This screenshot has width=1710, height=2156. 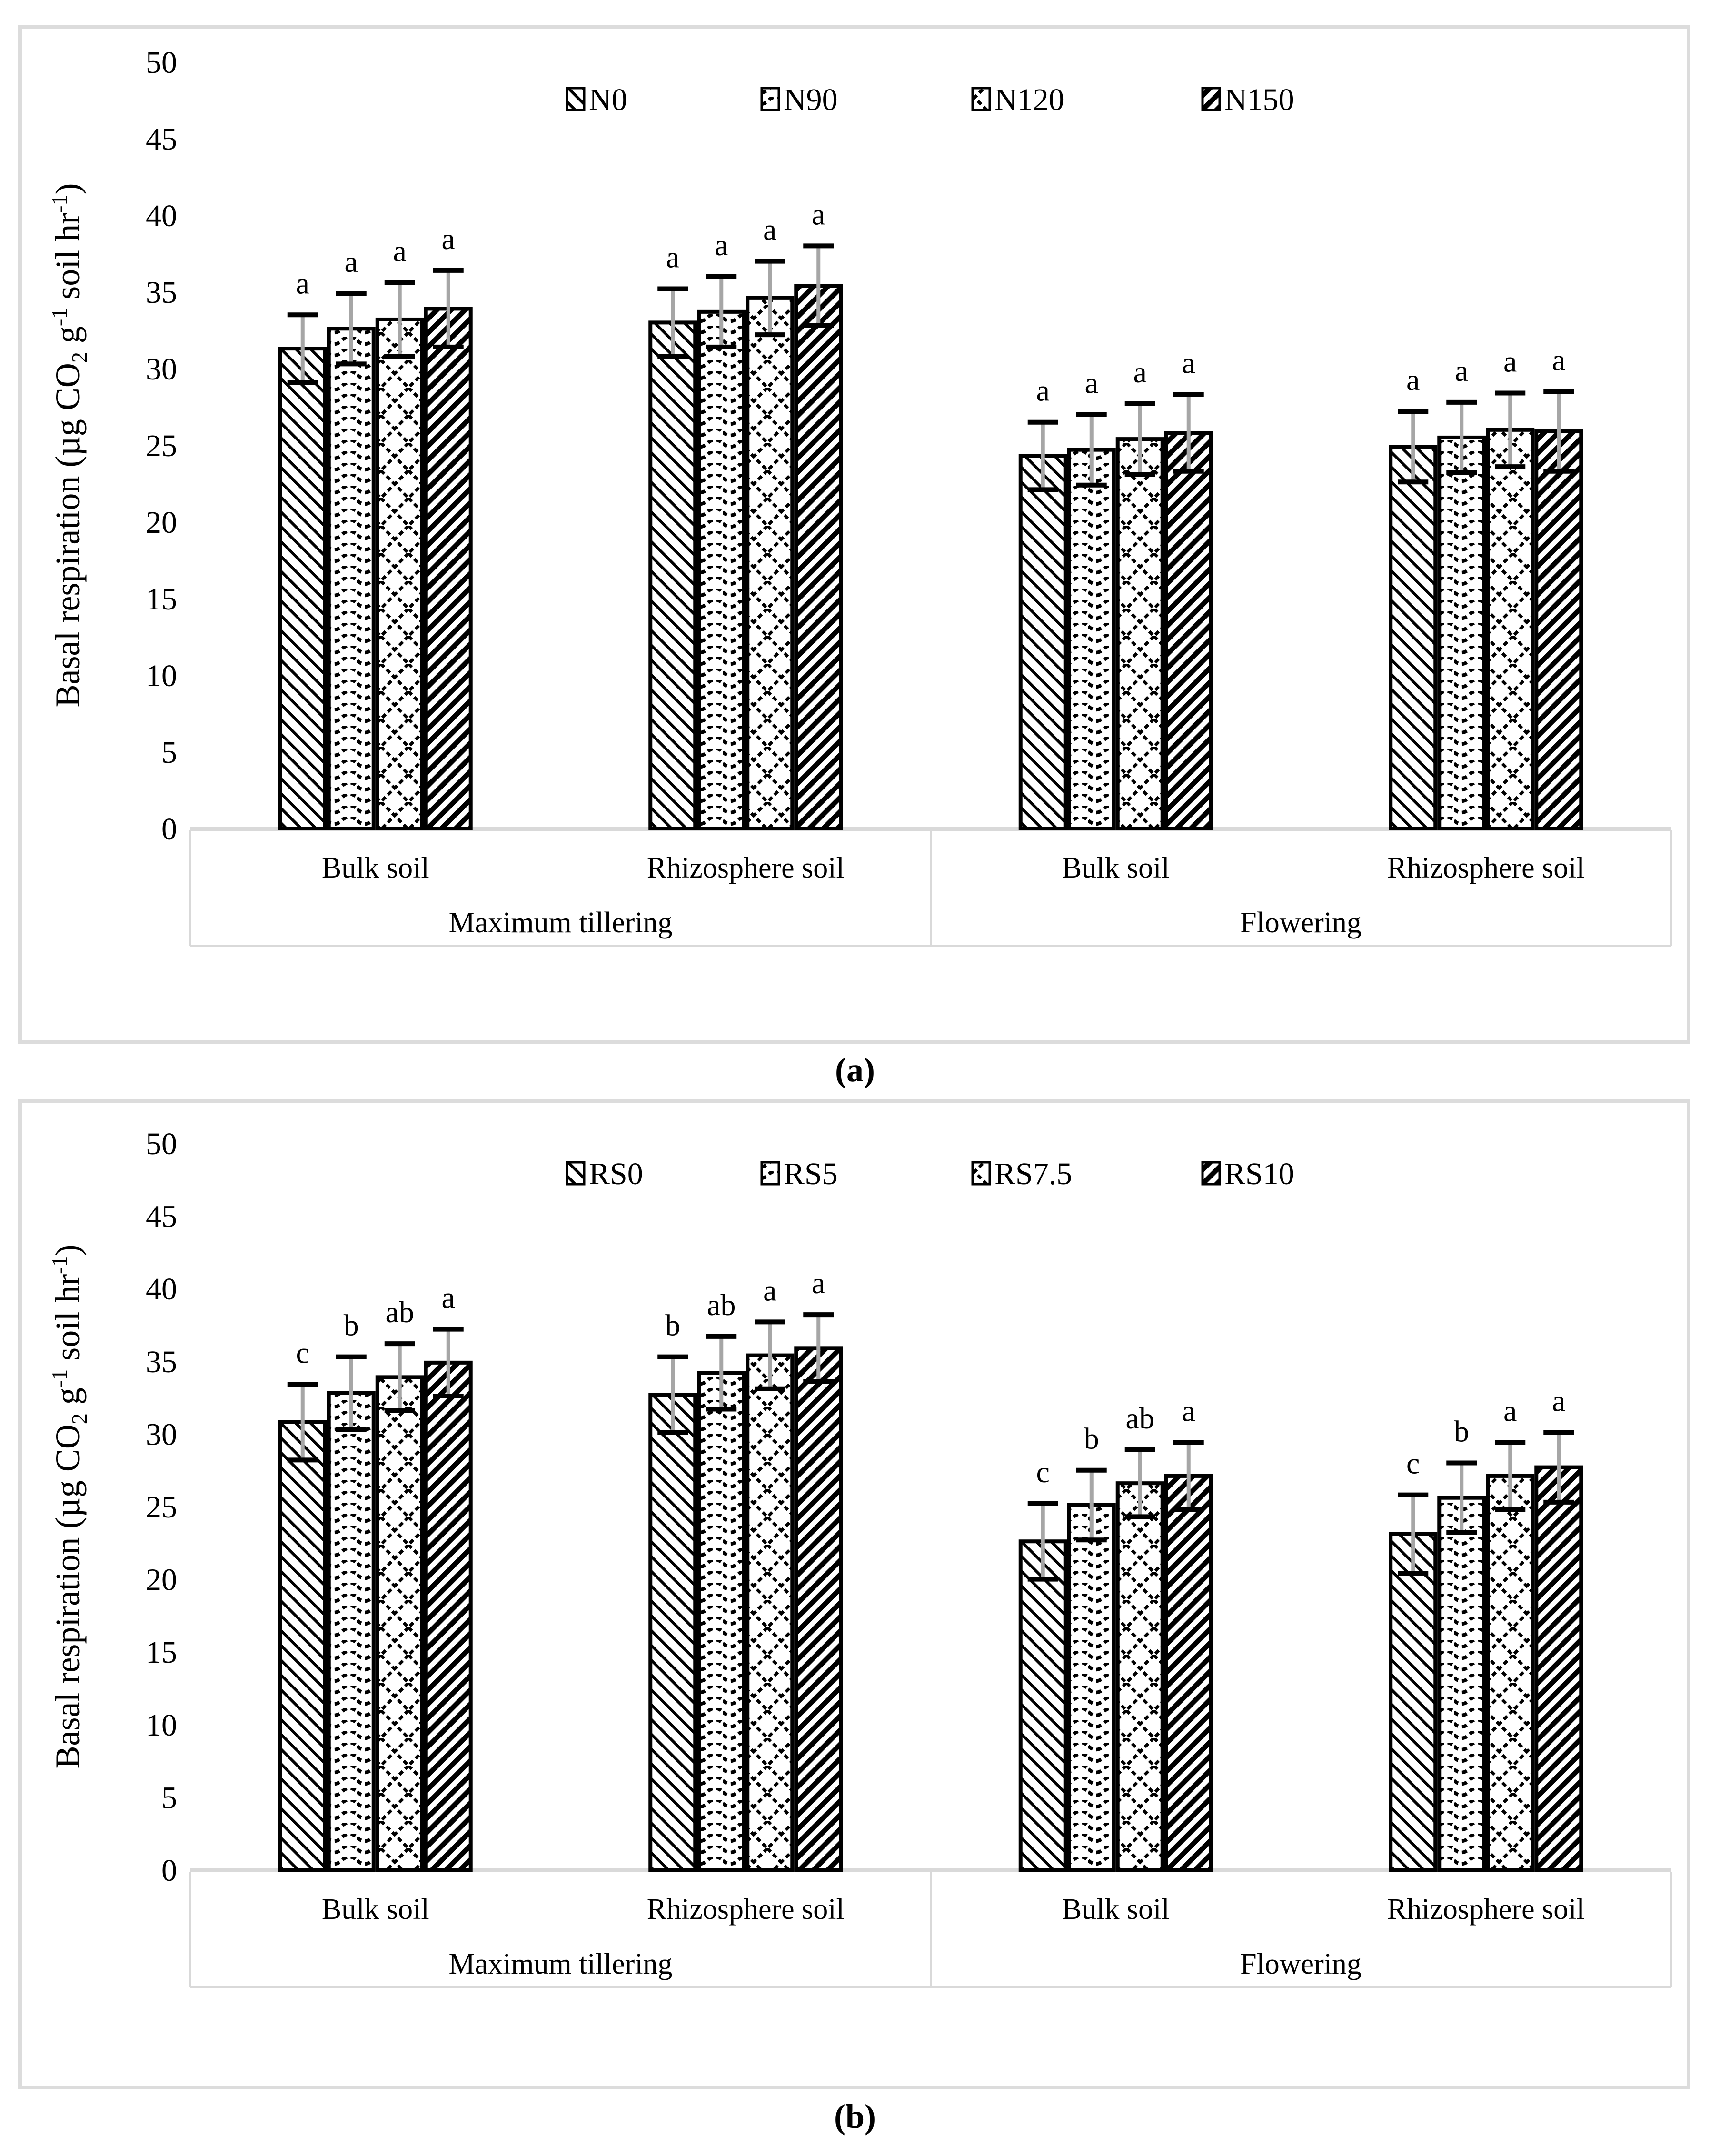 What do you see at coordinates (169, 1798) in the screenshot?
I see `y-tick-label: 5` at bounding box center [169, 1798].